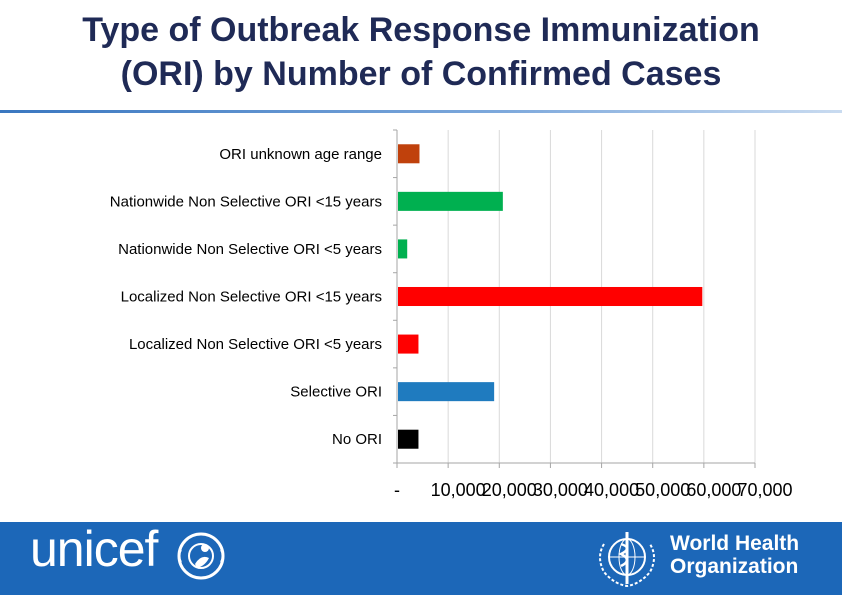  What do you see at coordinates (509, 490) in the screenshot?
I see `x-tick-label: 20,000` at bounding box center [509, 490].